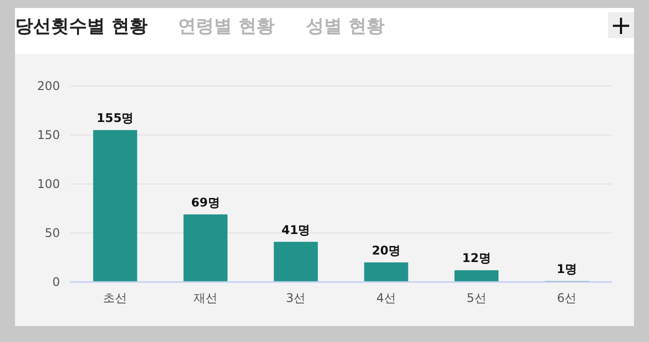 The width and height of the screenshot is (649, 342). I want to click on y-tick-label: 150, so click(48, 135).